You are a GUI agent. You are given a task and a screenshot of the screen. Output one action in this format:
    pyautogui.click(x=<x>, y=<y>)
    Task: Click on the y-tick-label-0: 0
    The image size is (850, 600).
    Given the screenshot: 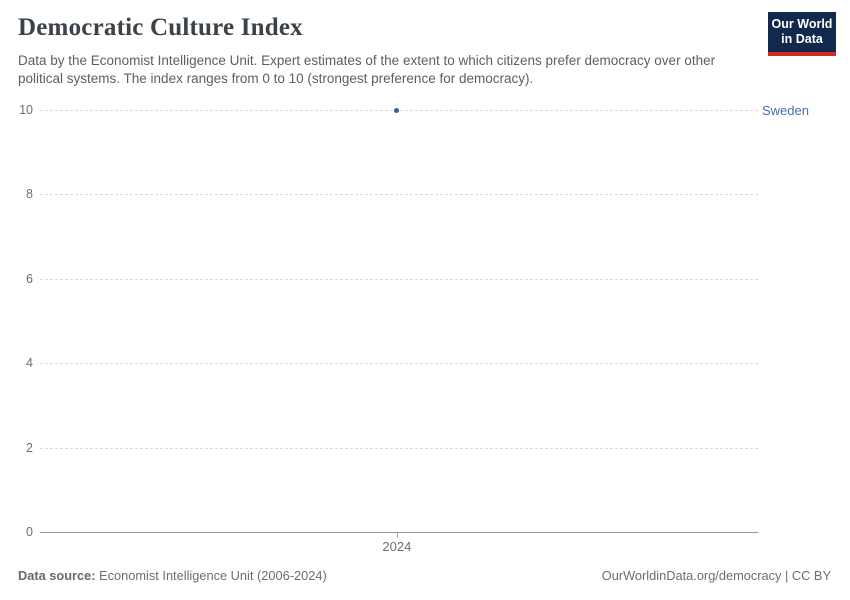 What is the action you would take?
    pyautogui.click(x=29, y=532)
    